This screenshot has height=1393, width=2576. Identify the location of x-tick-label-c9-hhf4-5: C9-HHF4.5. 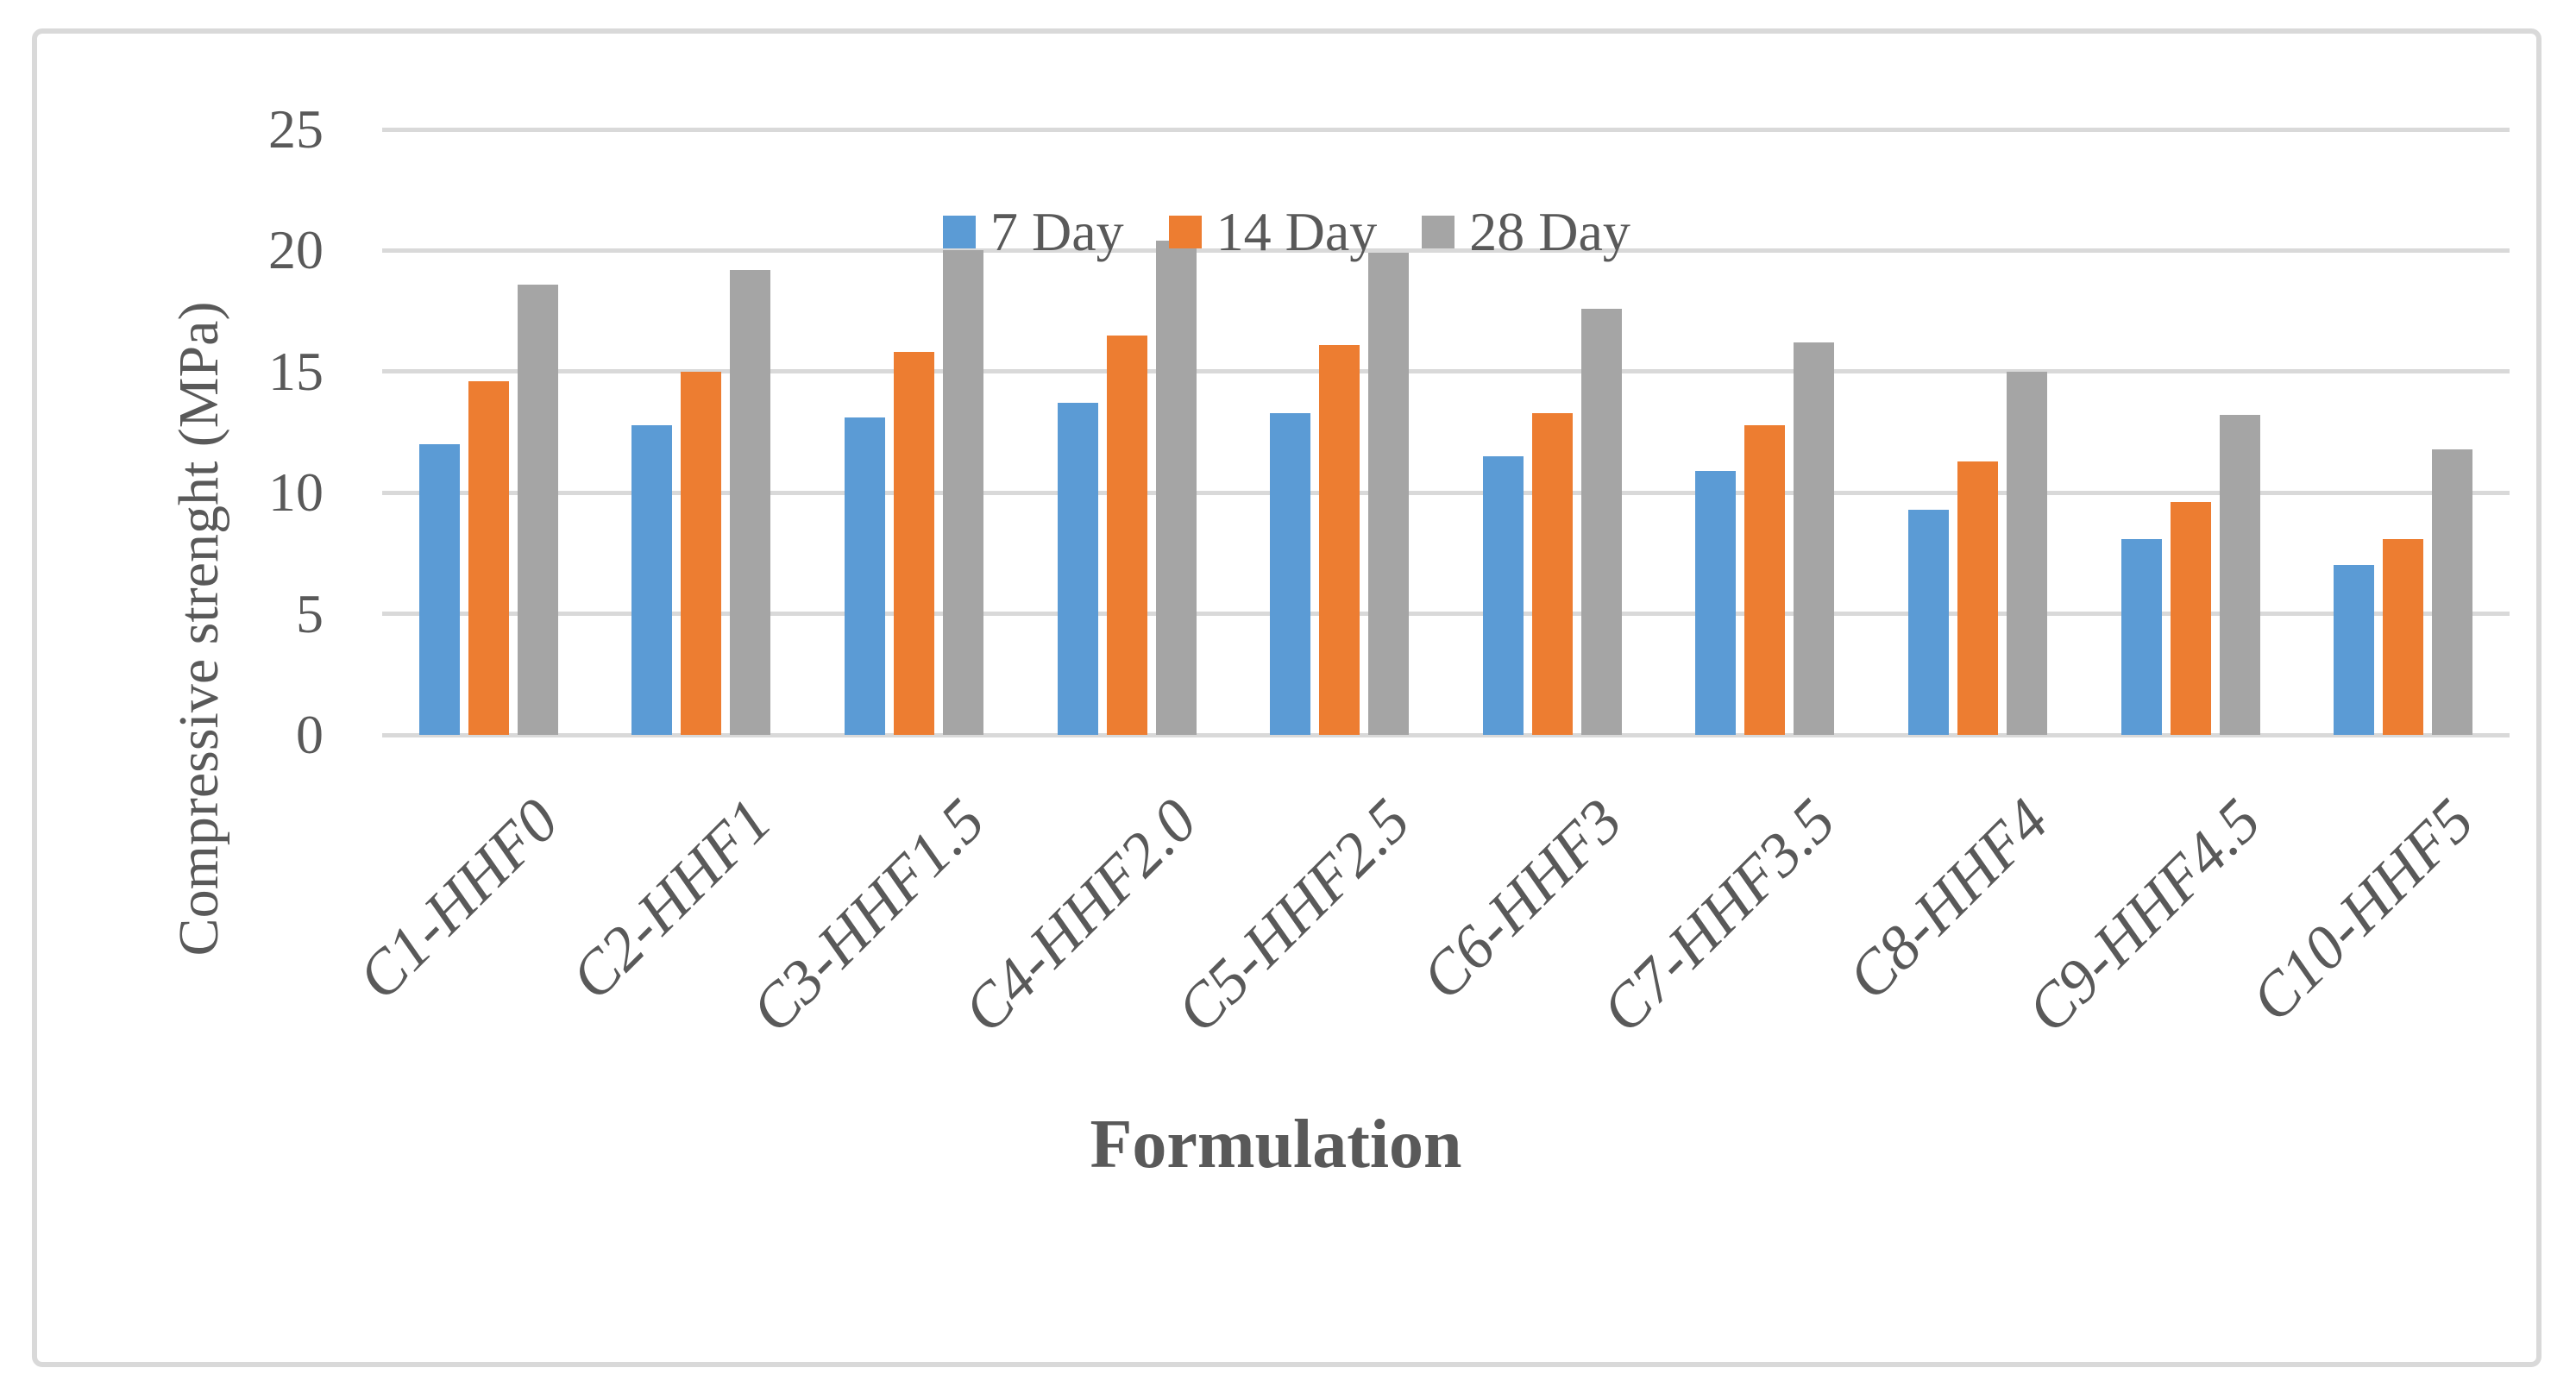
(2144, 915).